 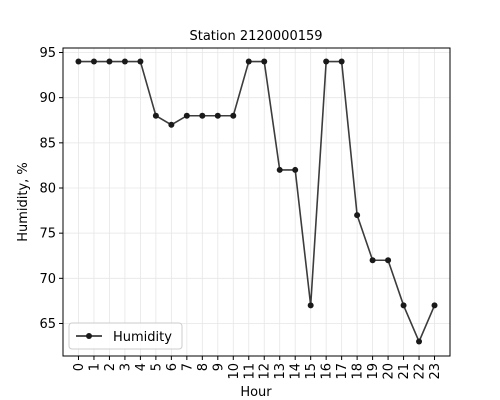 What do you see at coordinates (142, 337) in the screenshot?
I see `legend-label: Humidity` at bounding box center [142, 337].